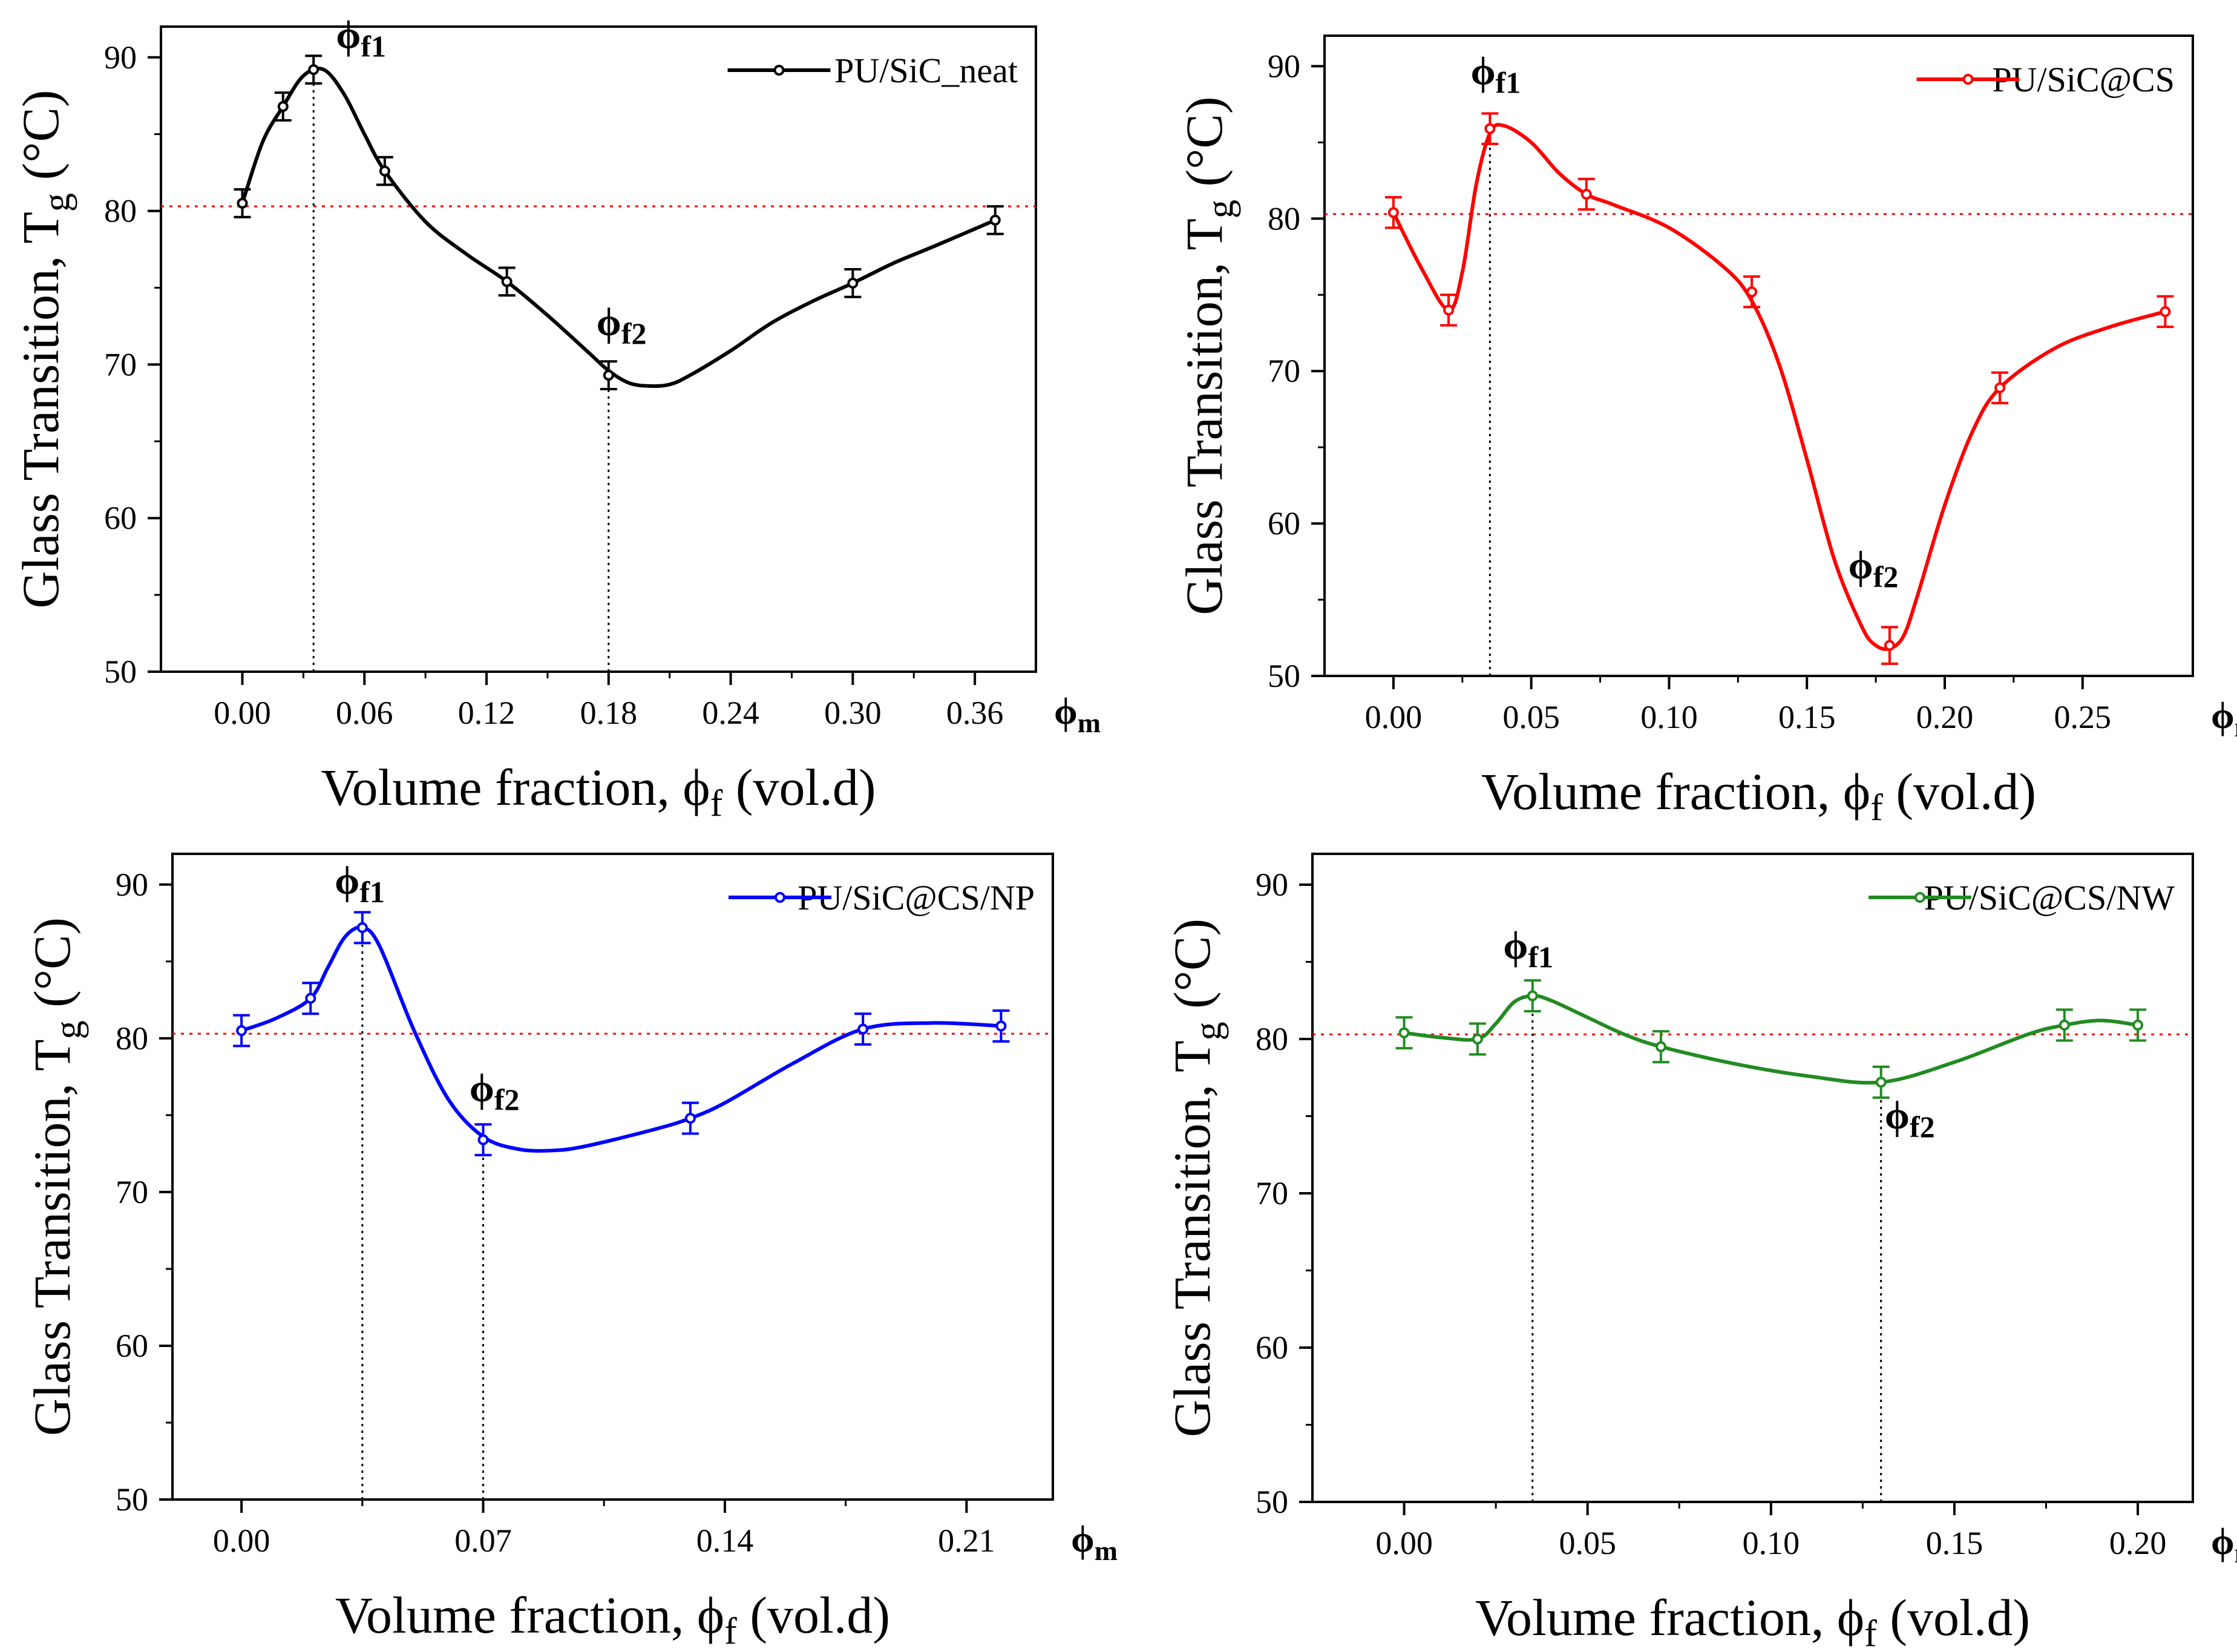  I want to click on y-tick-label: 60, so click(120, 518).